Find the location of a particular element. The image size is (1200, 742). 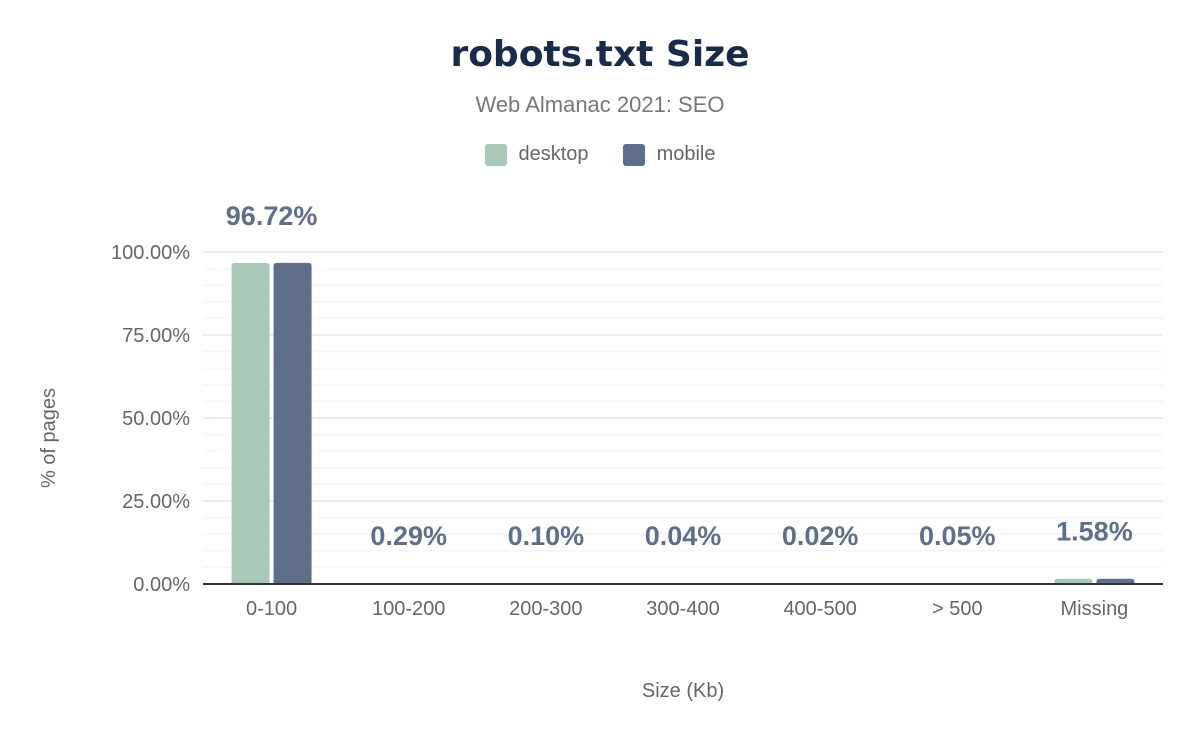

legend-item-mobile: mobile is located at coordinates (669, 154).